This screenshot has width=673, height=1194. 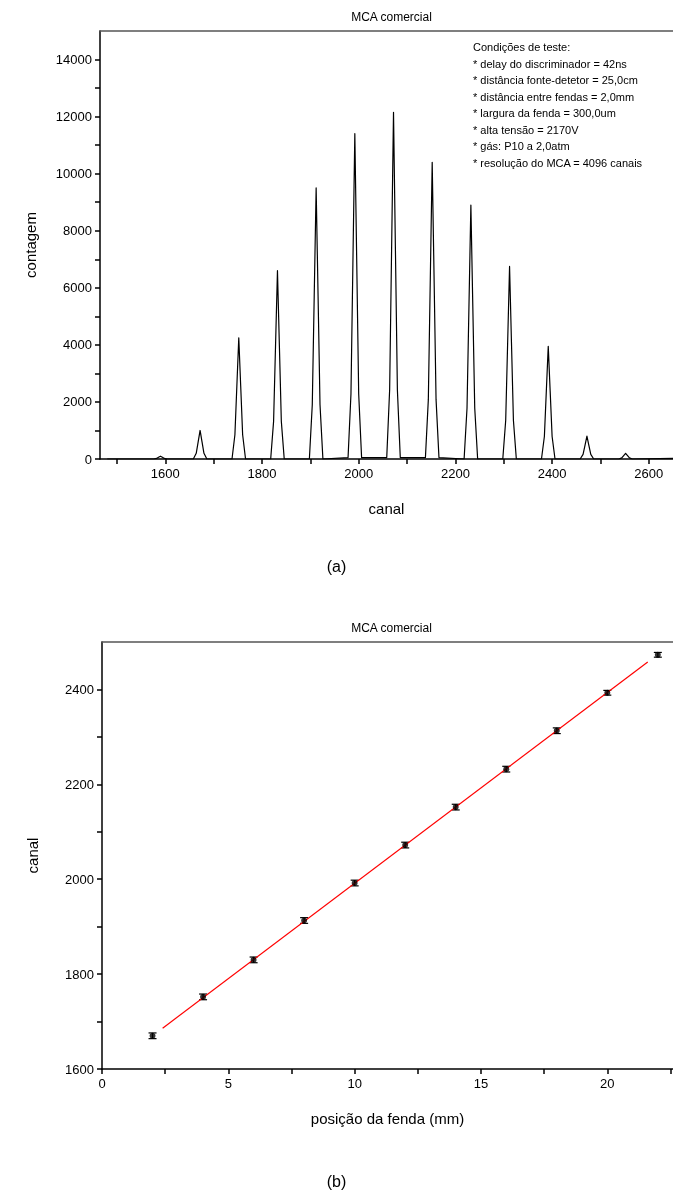 I want to click on x-axis-title: posição da fenda (mm), so click(x=387, y=1118).